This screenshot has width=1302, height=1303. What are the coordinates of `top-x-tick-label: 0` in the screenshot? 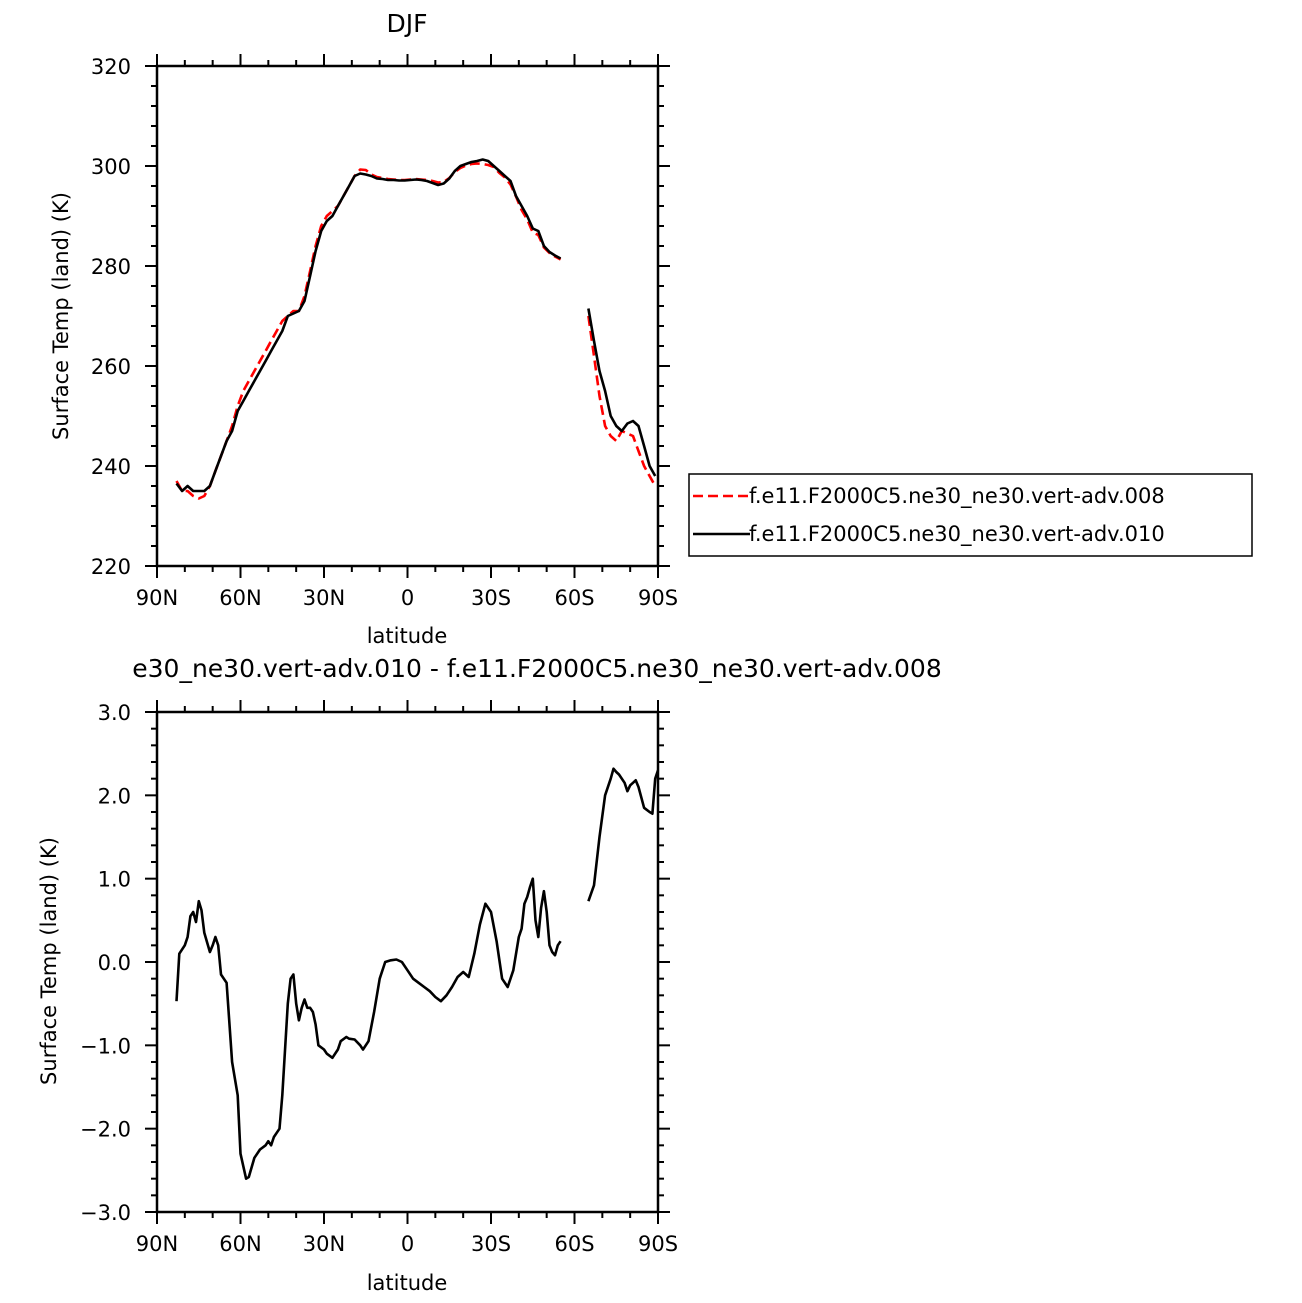 It's located at (407, 598).